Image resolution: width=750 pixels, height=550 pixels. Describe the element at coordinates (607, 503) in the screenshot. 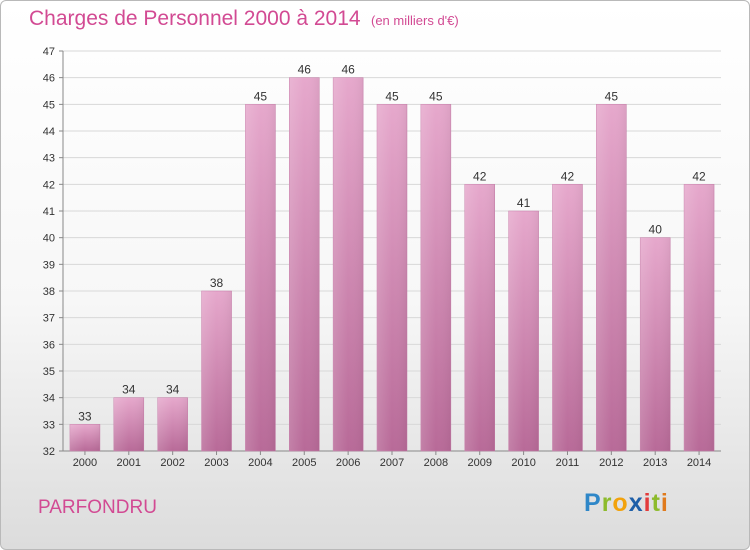

I see `logo-letter: r` at that location.